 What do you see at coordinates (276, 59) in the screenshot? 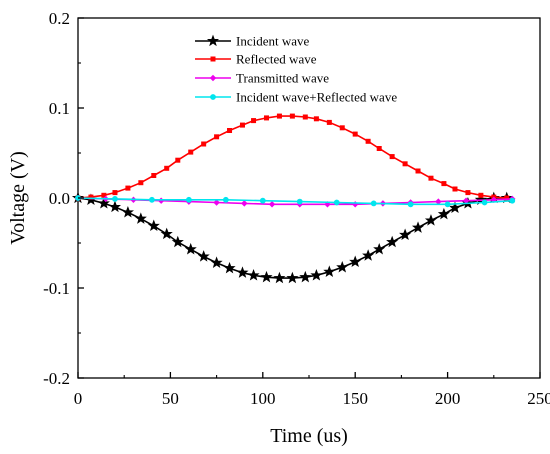
I see `legend-label-reflected: Reflected wave` at bounding box center [276, 59].